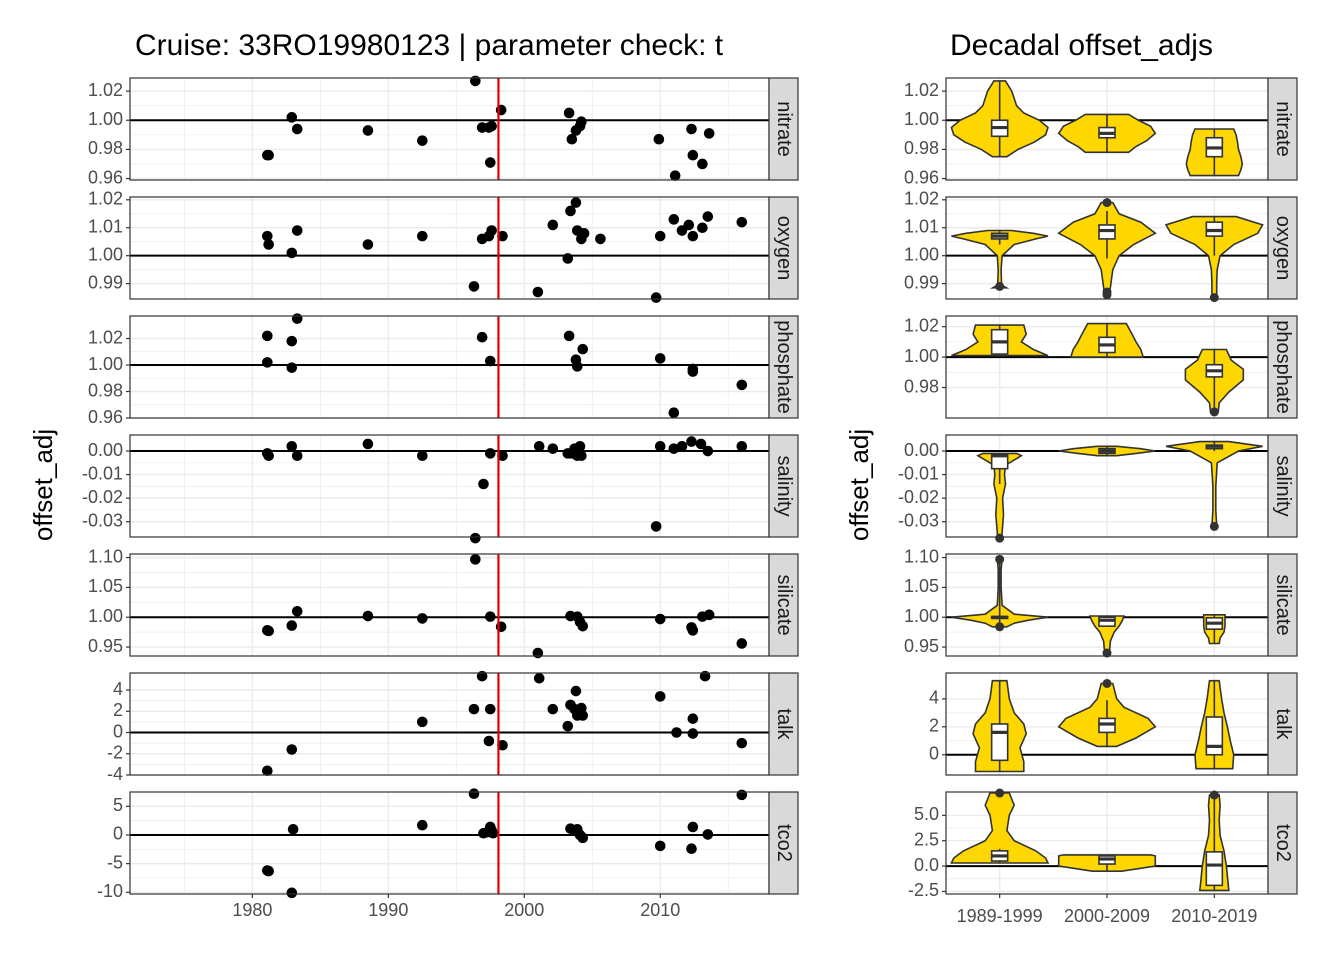  What do you see at coordinates (428, 246) in the screenshot?
I see `left-panel-oxygen: 0.99 1.00 1.01 1.02` at bounding box center [428, 246].